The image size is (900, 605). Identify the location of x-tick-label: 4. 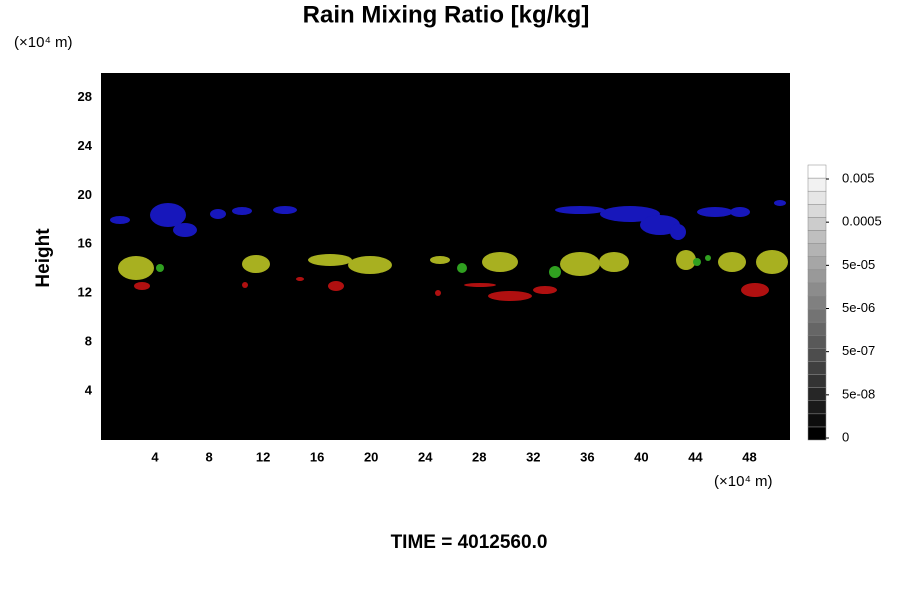
(155, 456).